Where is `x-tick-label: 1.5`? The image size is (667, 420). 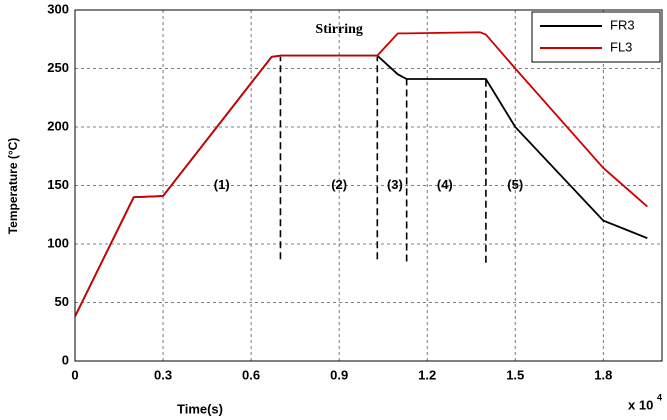
x-tick-label: 1.5 is located at coordinates (515, 374).